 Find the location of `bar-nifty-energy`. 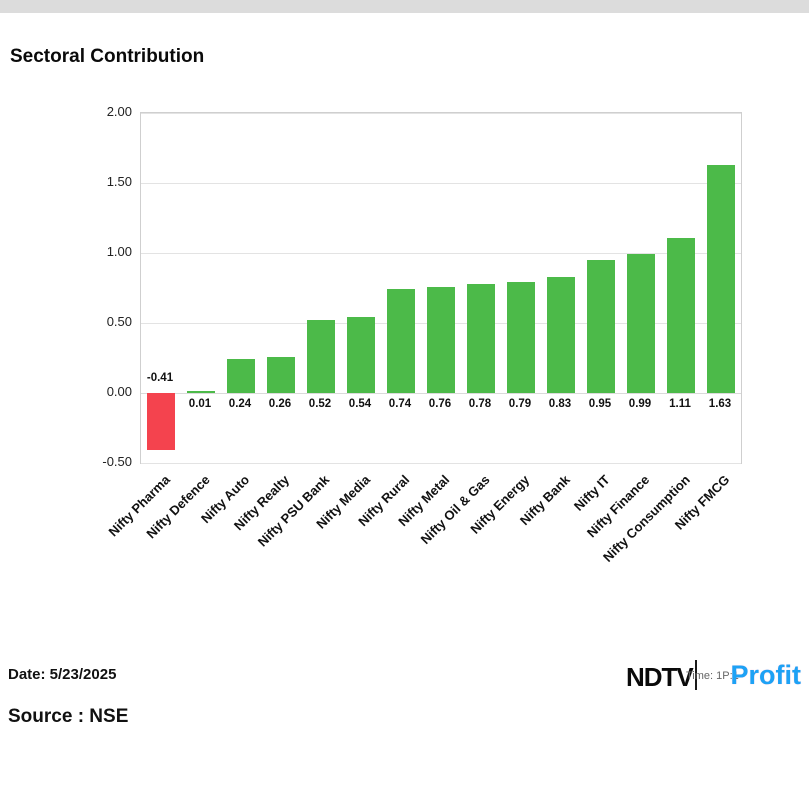

bar-nifty-energy is located at coordinates (521, 337).